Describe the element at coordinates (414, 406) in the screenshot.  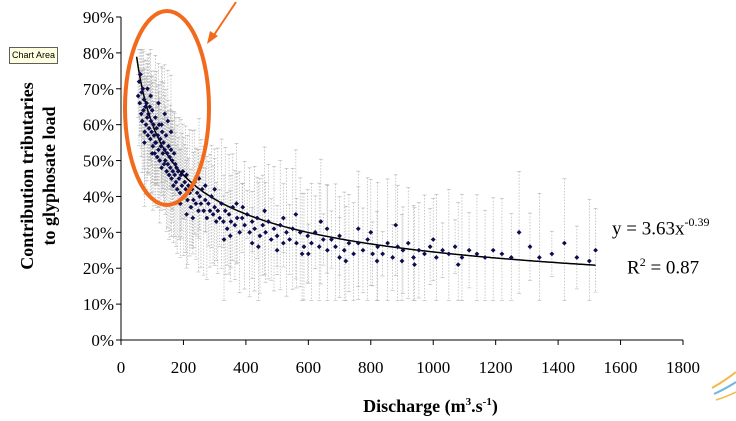
I see `x-axis-title-main: Discharge (m` at that location.